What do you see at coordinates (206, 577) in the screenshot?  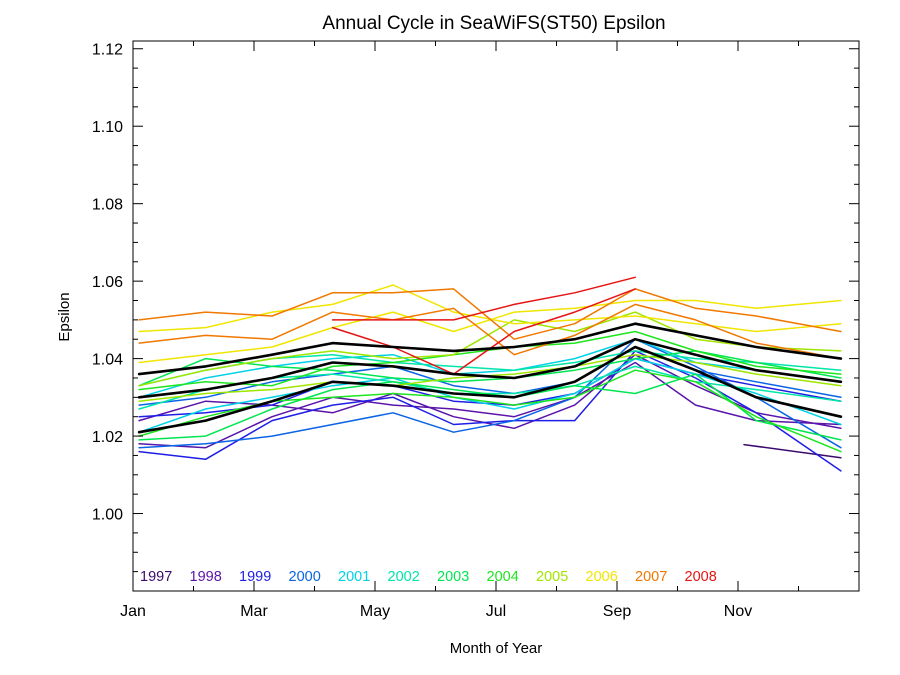 I see `legend-item-1998: 1998` at bounding box center [206, 577].